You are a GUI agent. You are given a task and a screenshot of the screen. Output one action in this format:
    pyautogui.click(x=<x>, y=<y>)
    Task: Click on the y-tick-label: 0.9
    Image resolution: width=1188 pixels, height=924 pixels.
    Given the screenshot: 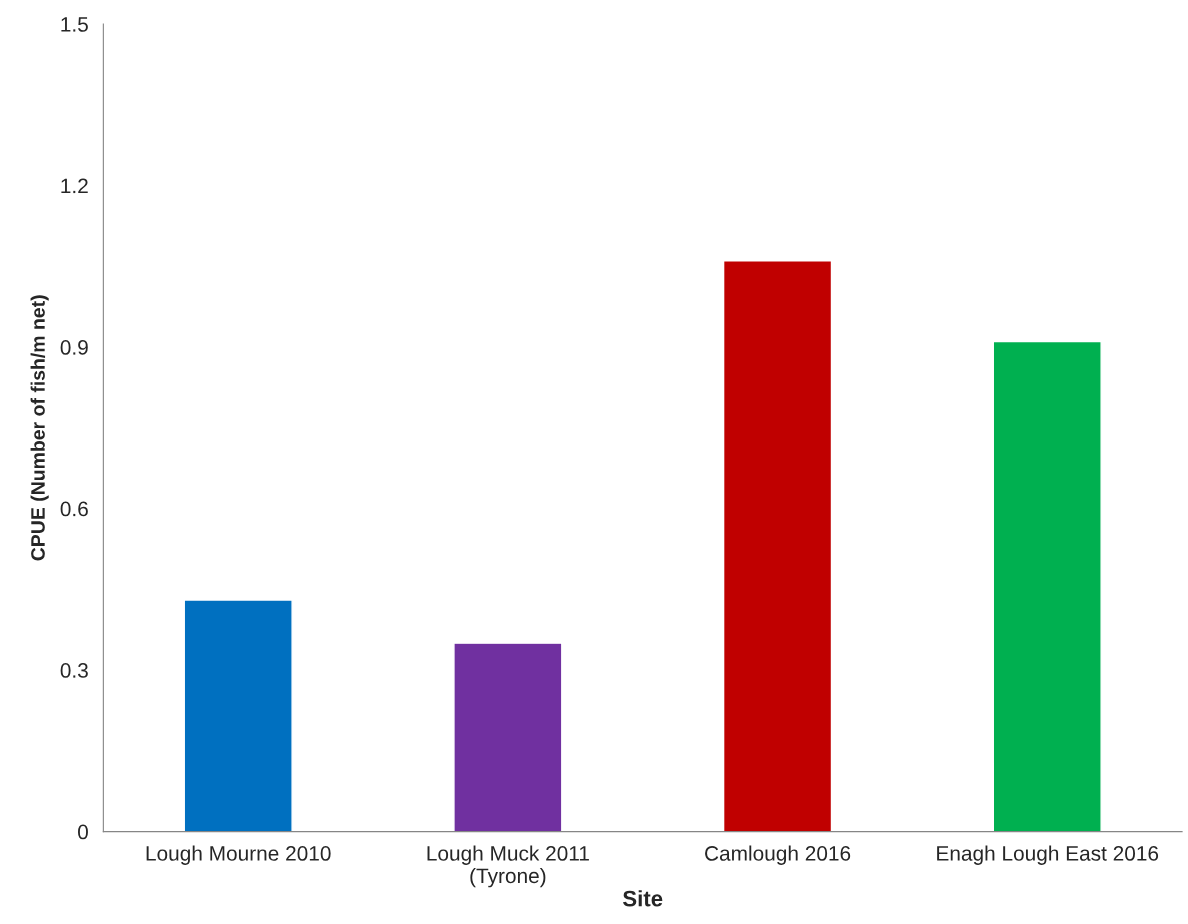 What is the action you would take?
    pyautogui.click(x=74, y=347)
    